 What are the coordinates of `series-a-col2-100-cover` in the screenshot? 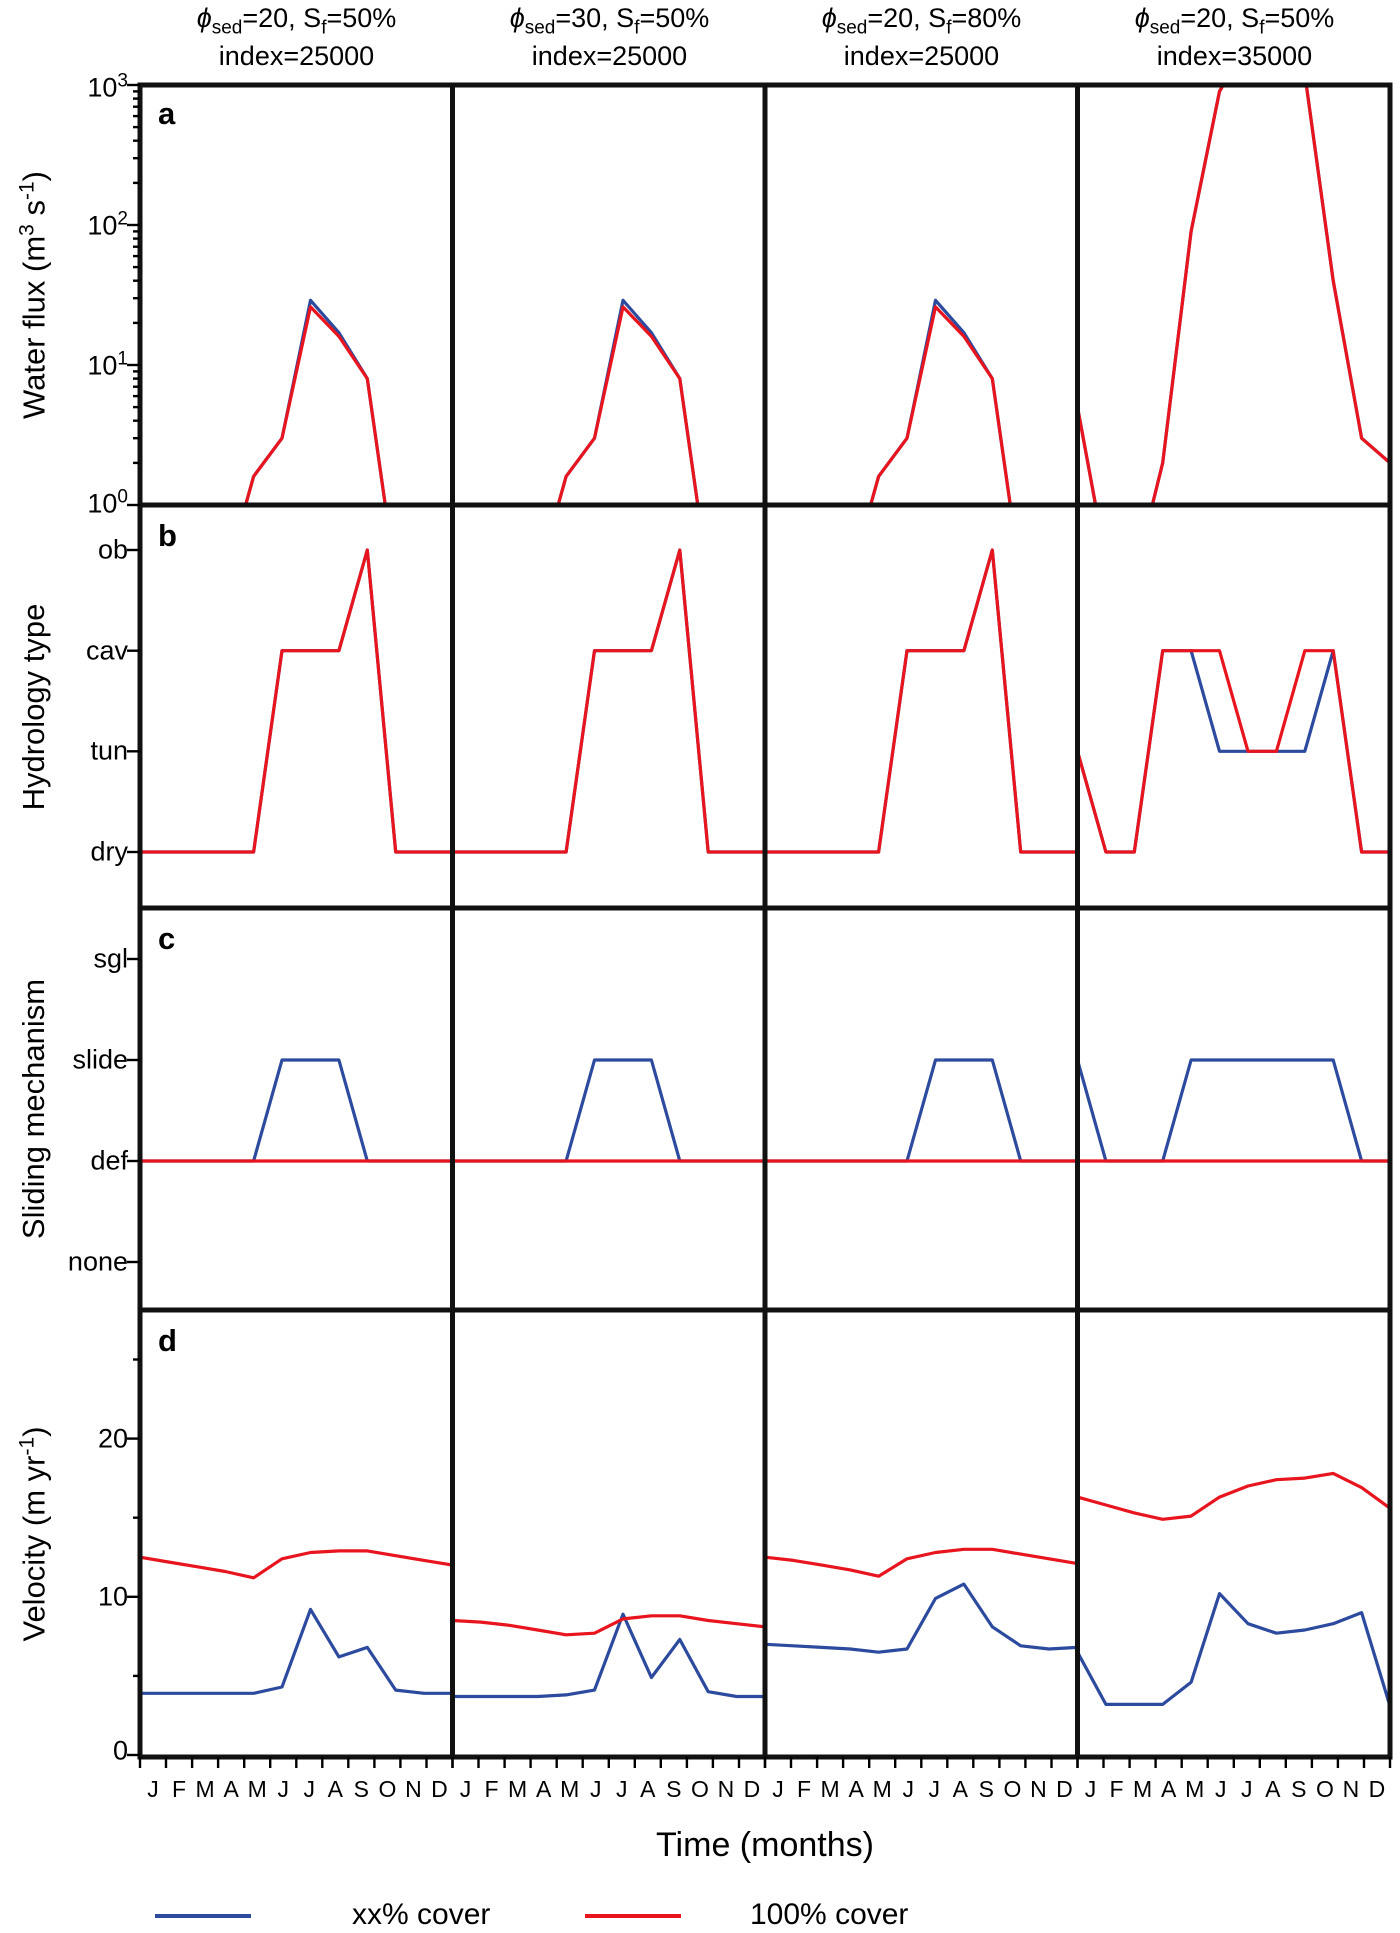 It's located at (628, 404).